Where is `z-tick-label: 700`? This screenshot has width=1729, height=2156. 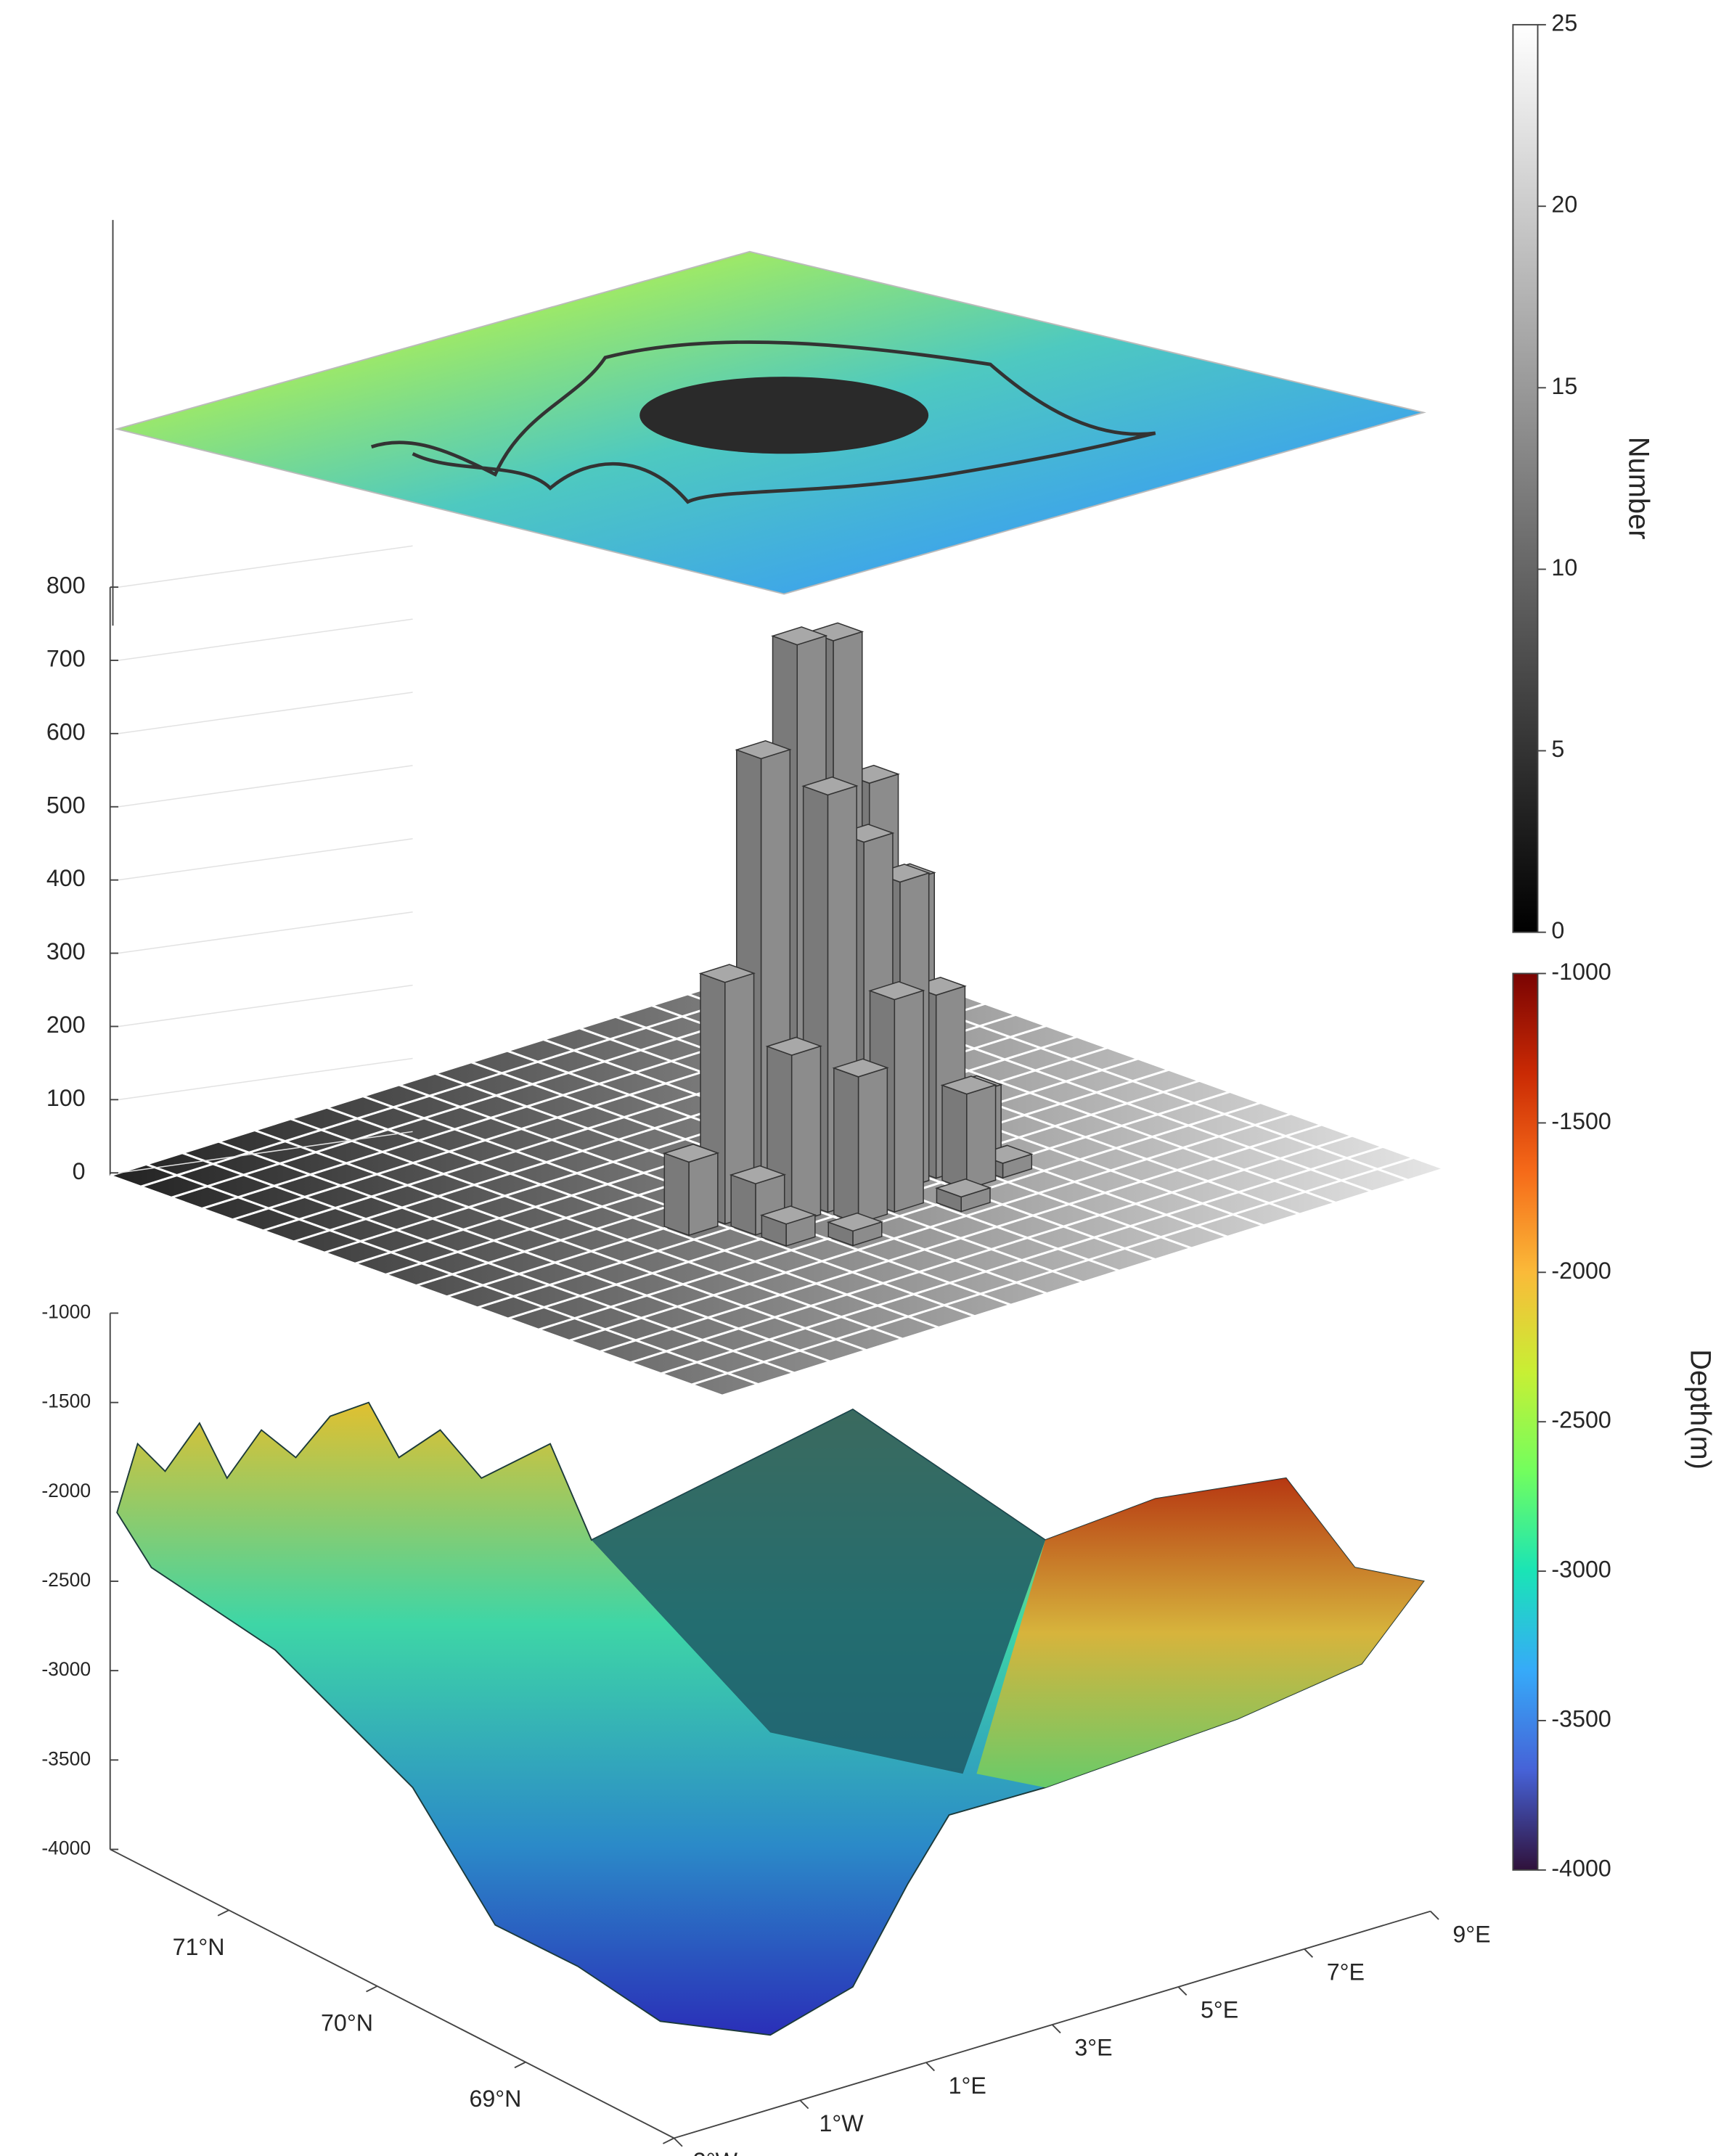
z-tick-label: 700 is located at coordinates (66, 658).